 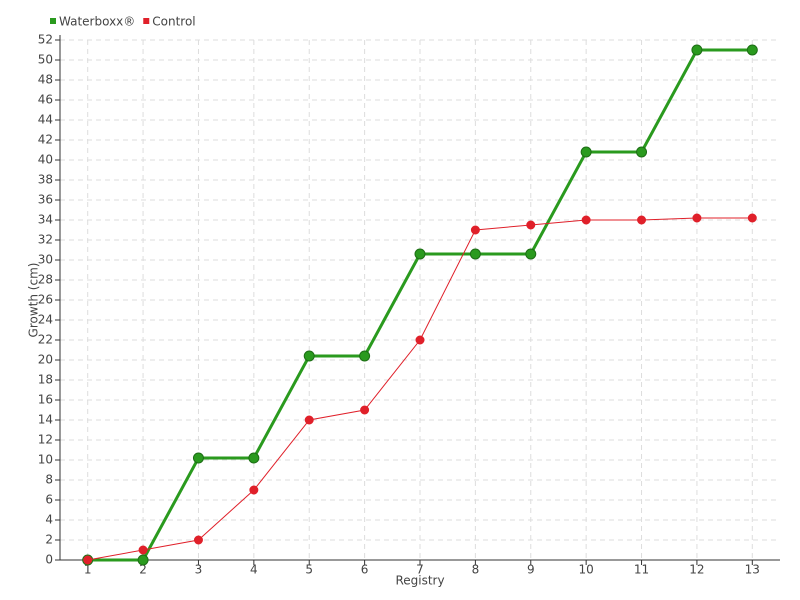 What do you see at coordinates (45, 420) in the screenshot?
I see `y-tick-label: 14` at bounding box center [45, 420].